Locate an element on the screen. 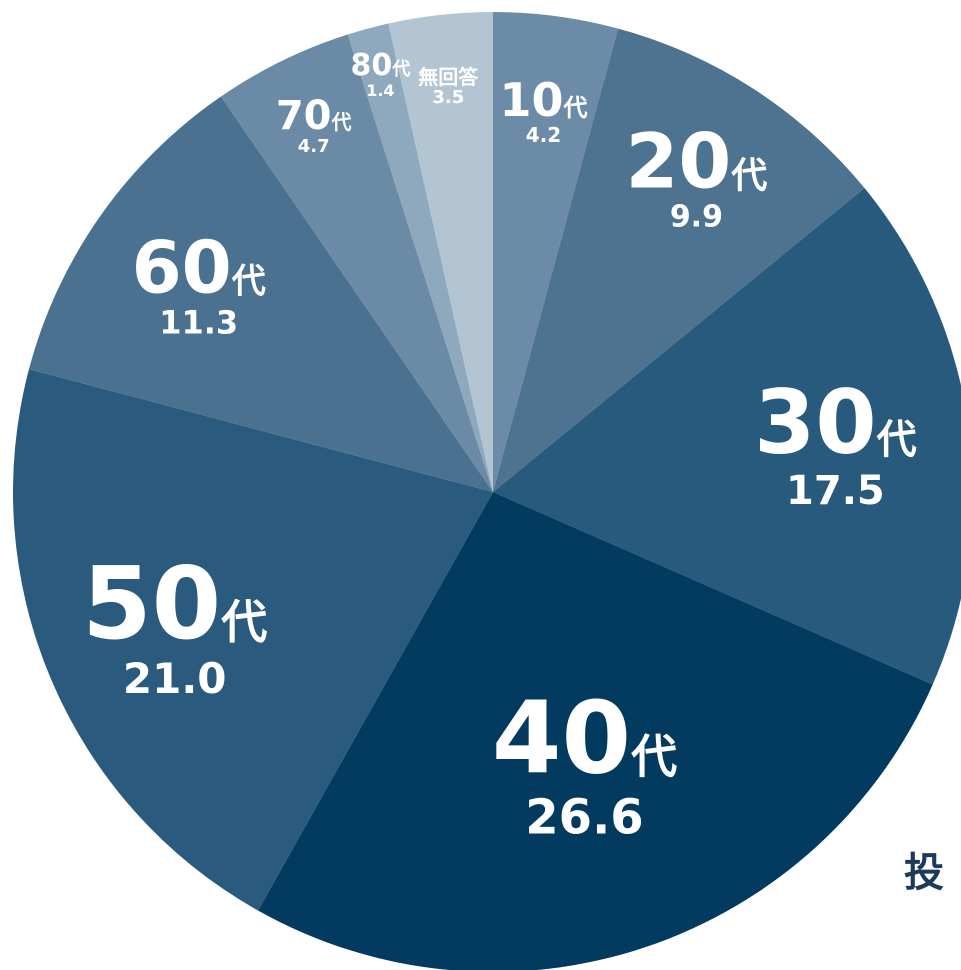 This screenshot has height=970, width=961. slice-category-number: 60 is located at coordinates (181, 267).